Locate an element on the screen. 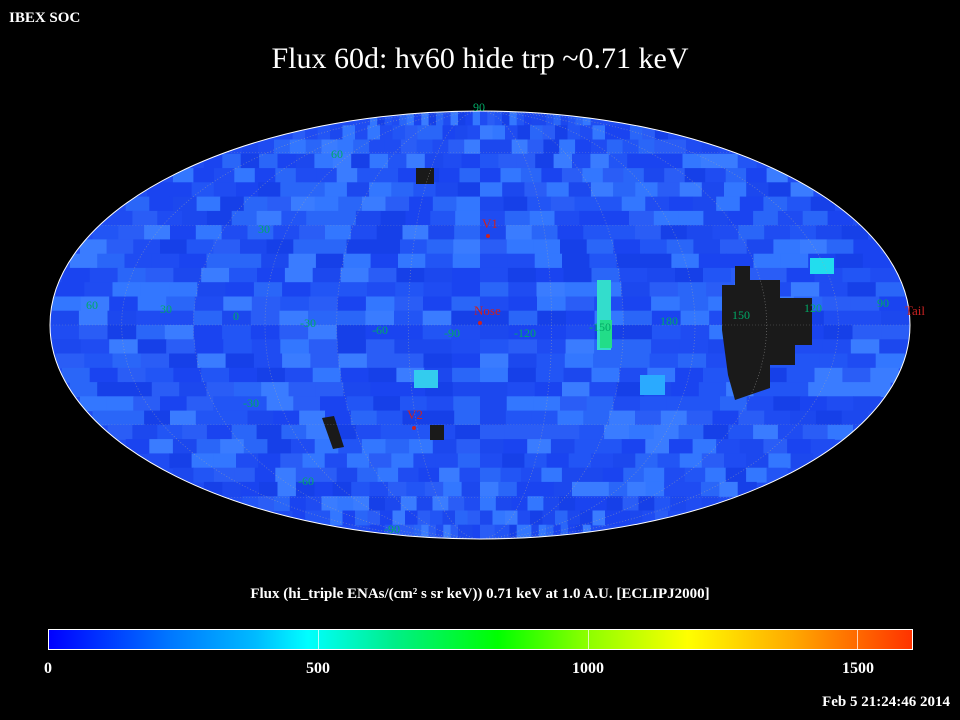 This screenshot has height=720, width=960. bright-feature-core is located at coordinates (606, 334).